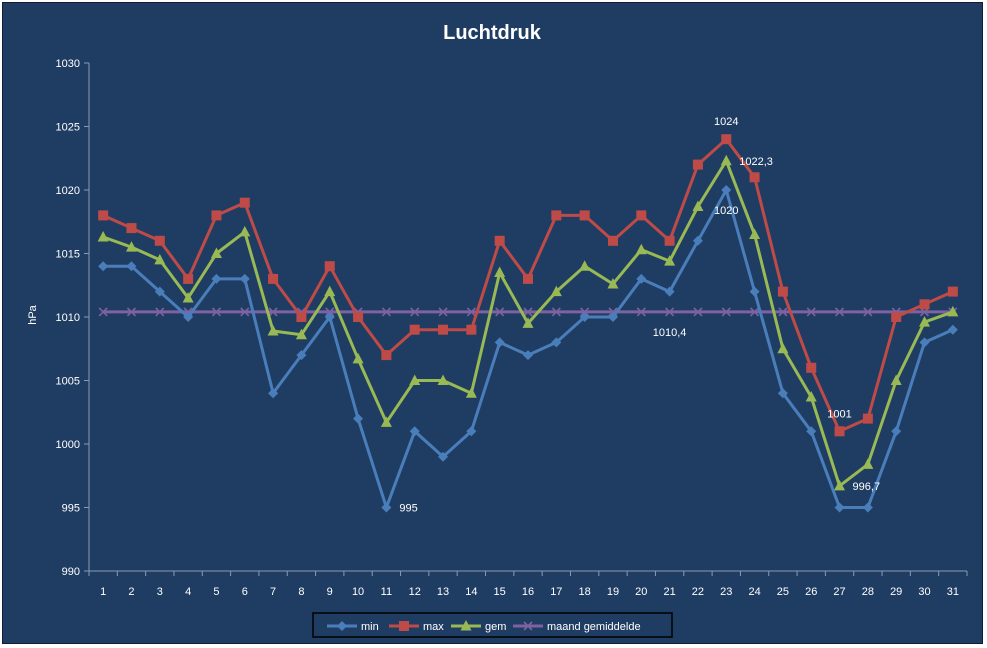 The image size is (987, 648). Describe the element at coordinates (726, 122) in the screenshot. I see `data-label: 1024` at that location.